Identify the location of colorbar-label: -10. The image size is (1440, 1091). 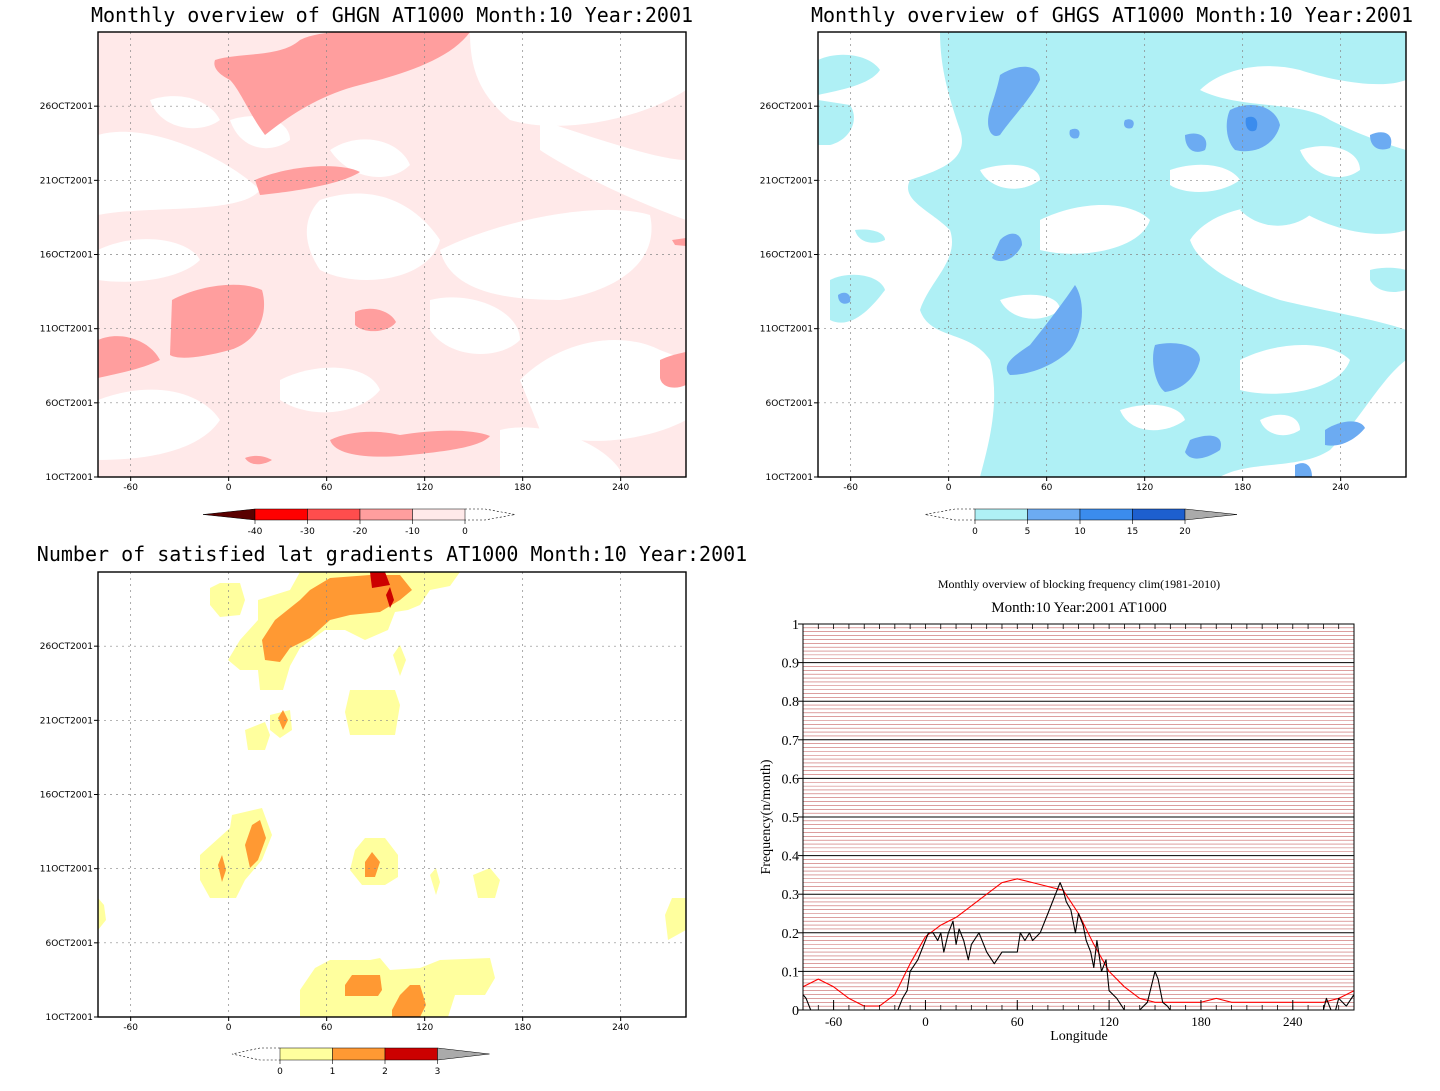
(412, 532).